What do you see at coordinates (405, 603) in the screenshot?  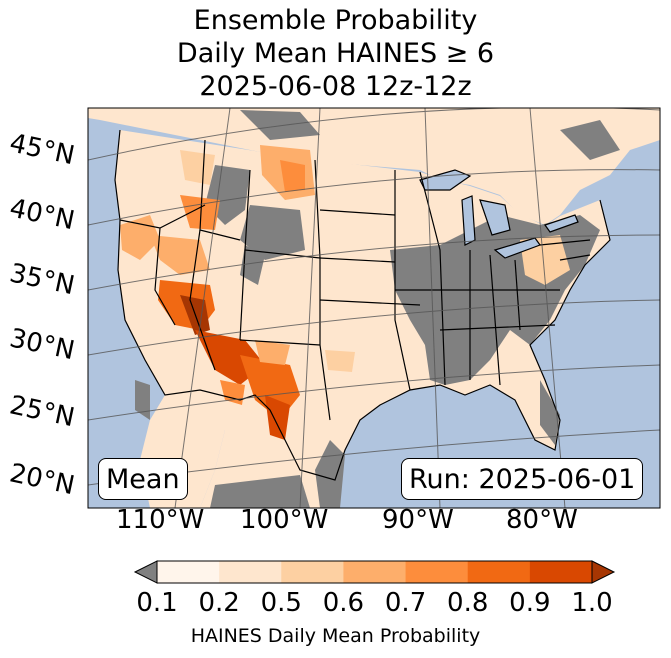 I see `colorbar-tick-label: 0.7` at bounding box center [405, 603].